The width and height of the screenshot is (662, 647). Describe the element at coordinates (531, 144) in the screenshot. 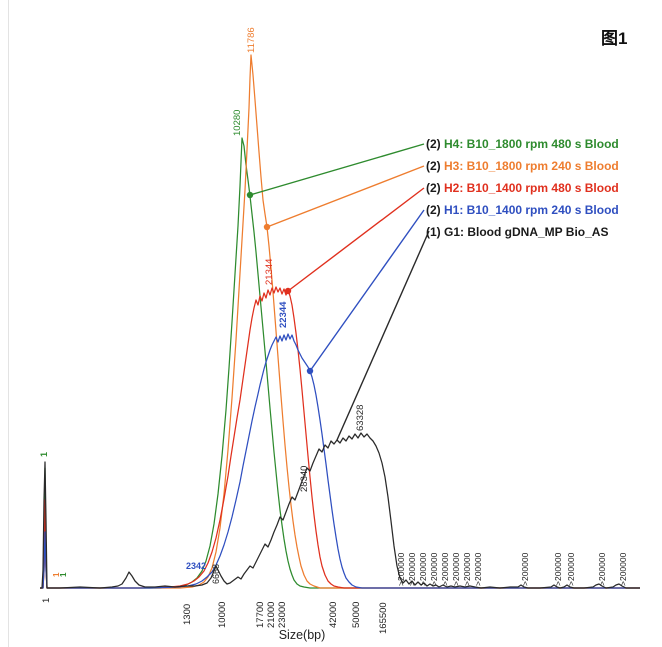

I see `legend-item-label: H4: B10_1800 rpm 480 s Blood` at that location.